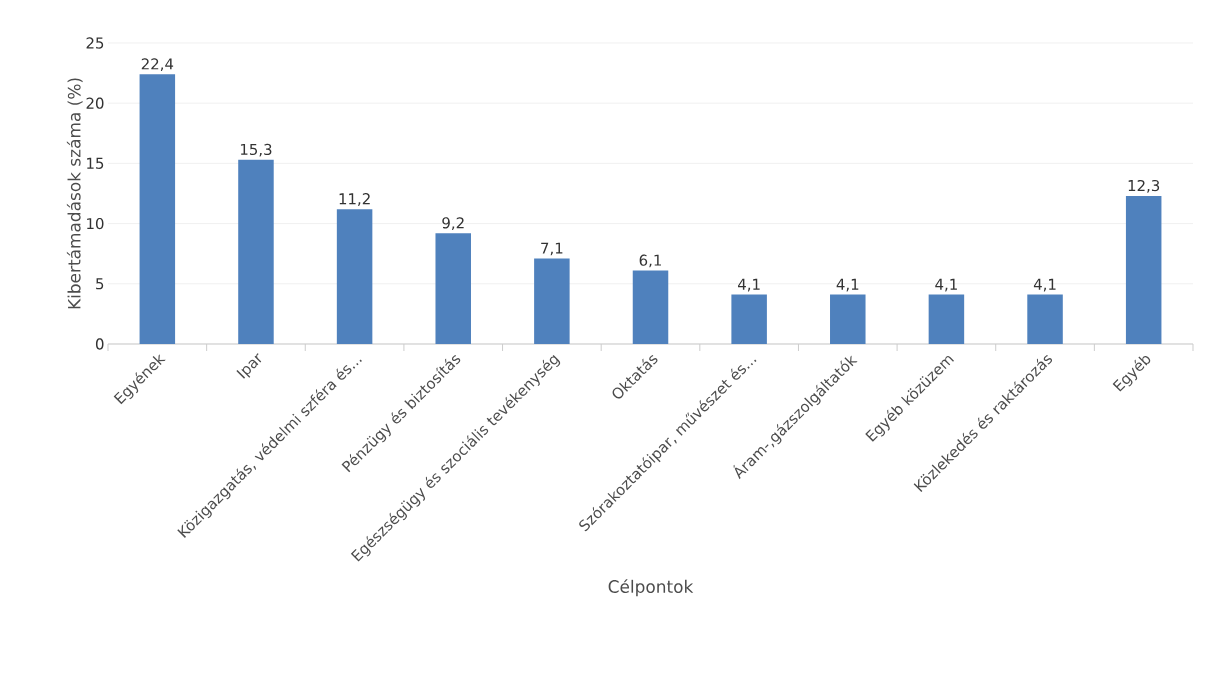 The width and height of the screenshot is (1209, 698). Describe the element at coordinates (74, 193) in the screenshot. I see `y-axis-title: Kibertámadások száma (%)` at that location.